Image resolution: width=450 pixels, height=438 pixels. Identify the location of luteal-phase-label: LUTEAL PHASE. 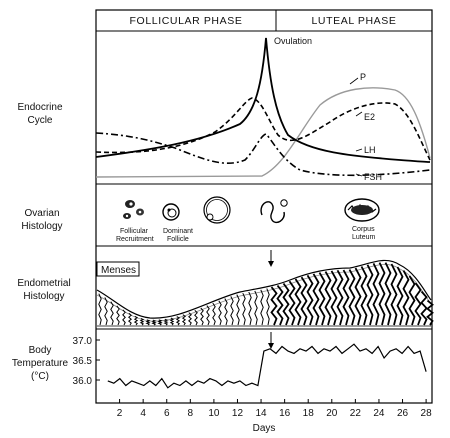
(353, 21).